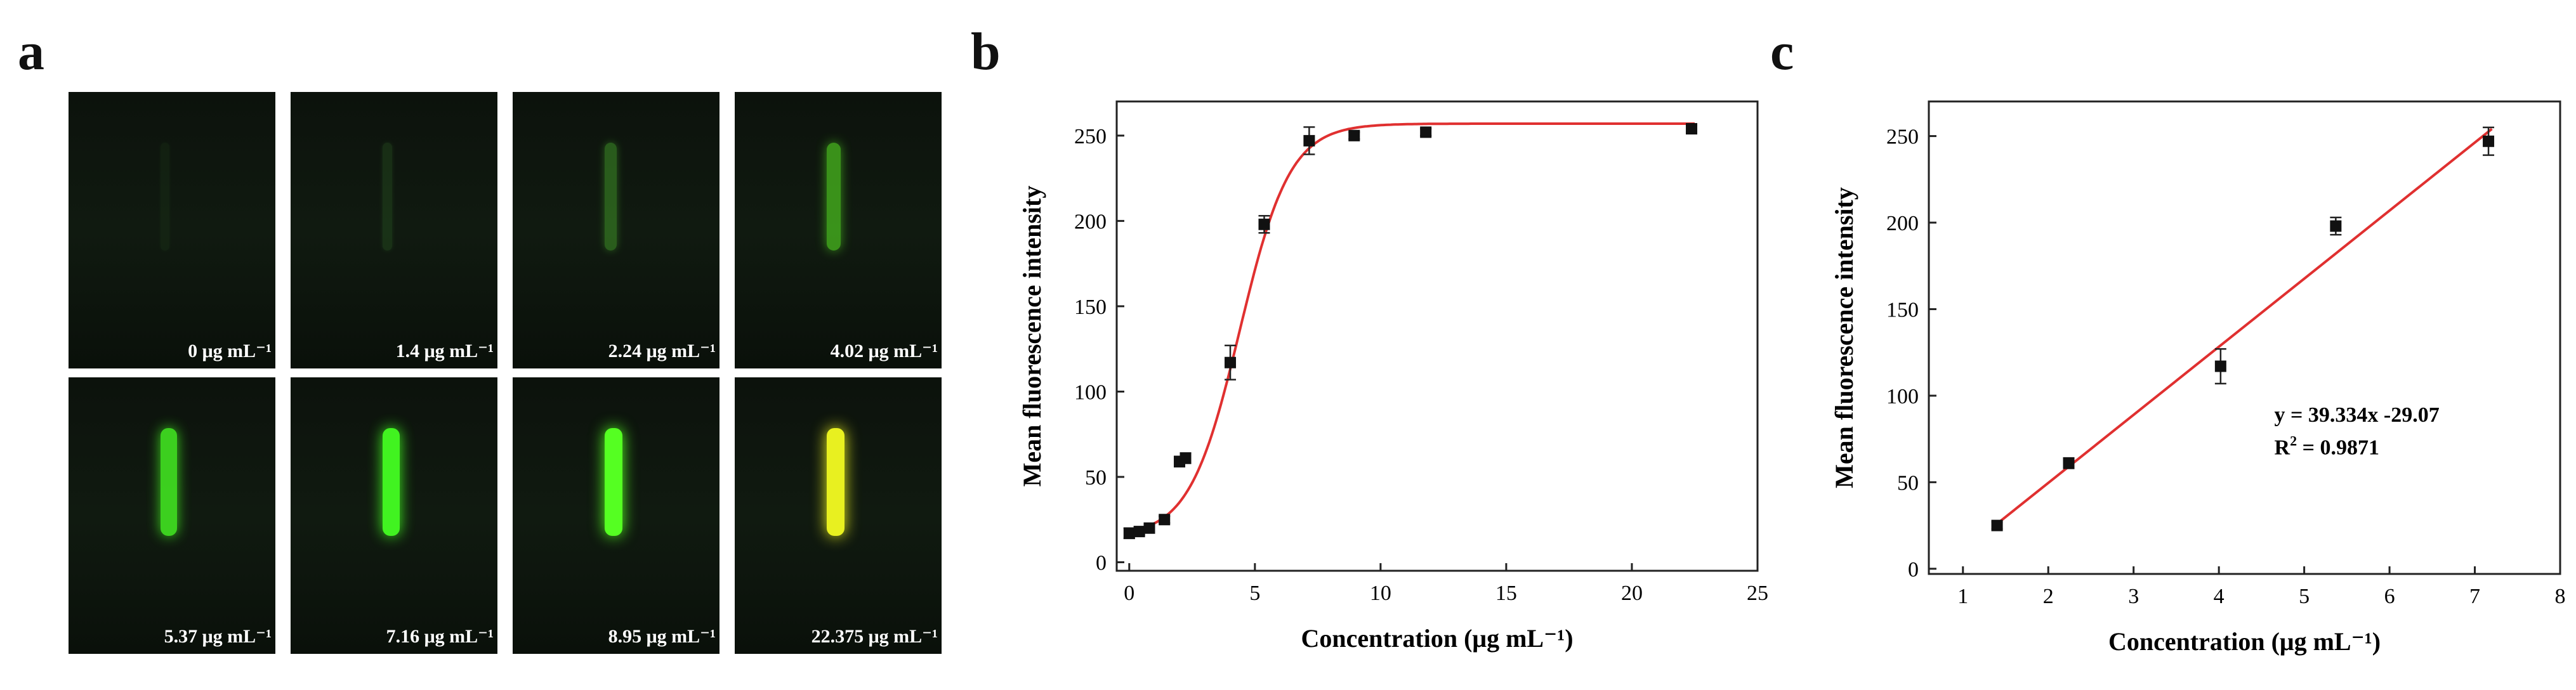  I want to click on fluorescence-image: 5.37 μg mL⁻¹, so click(172, 515).